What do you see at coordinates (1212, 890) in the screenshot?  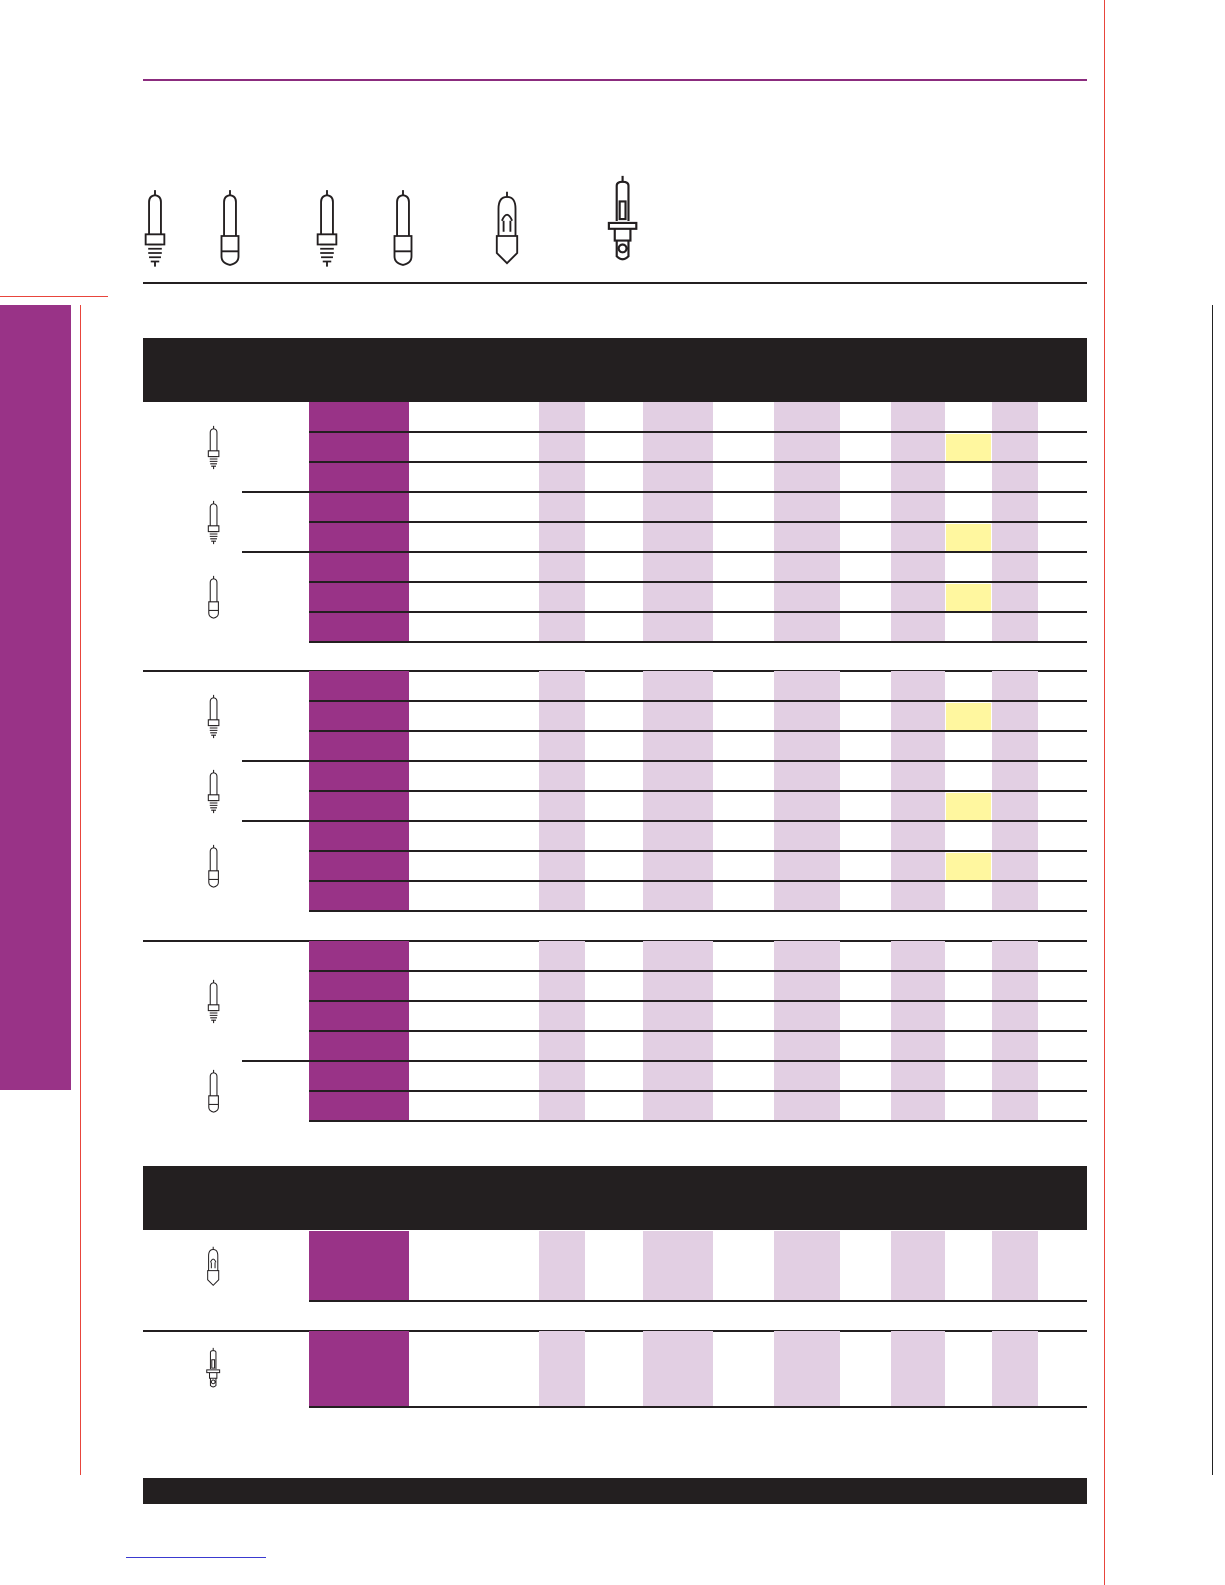 I see `far-right-tick` at bounding box center [1212, 890].